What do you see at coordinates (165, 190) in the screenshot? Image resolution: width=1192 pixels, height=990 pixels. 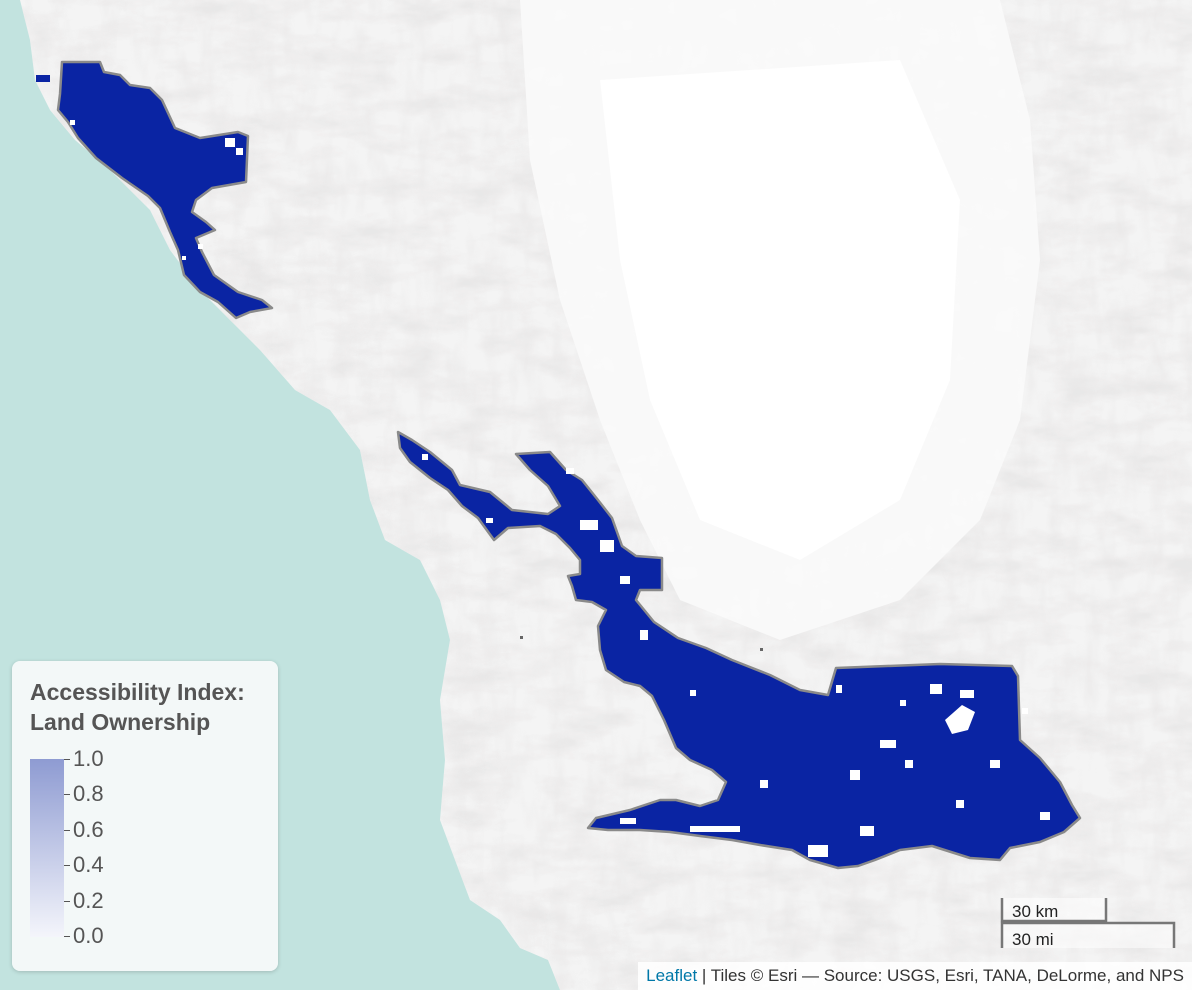 I see `region-north` at bounding box center [165, 190].